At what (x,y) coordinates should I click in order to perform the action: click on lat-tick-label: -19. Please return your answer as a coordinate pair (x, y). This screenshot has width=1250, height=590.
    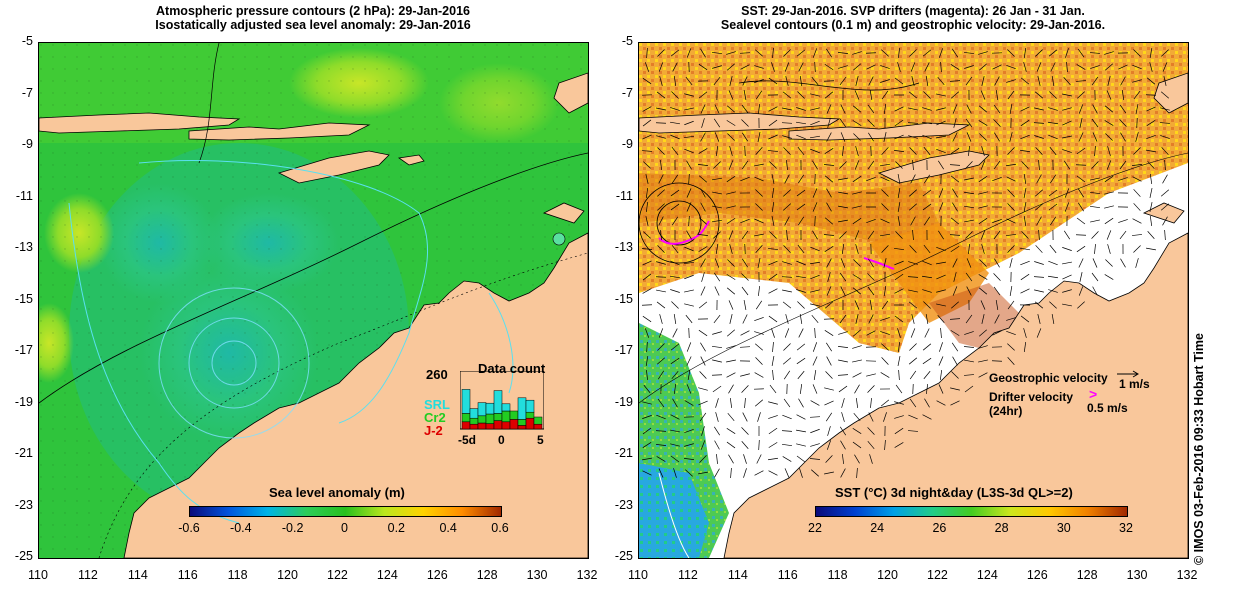
    Looking at the image, I should click on (623, 401).